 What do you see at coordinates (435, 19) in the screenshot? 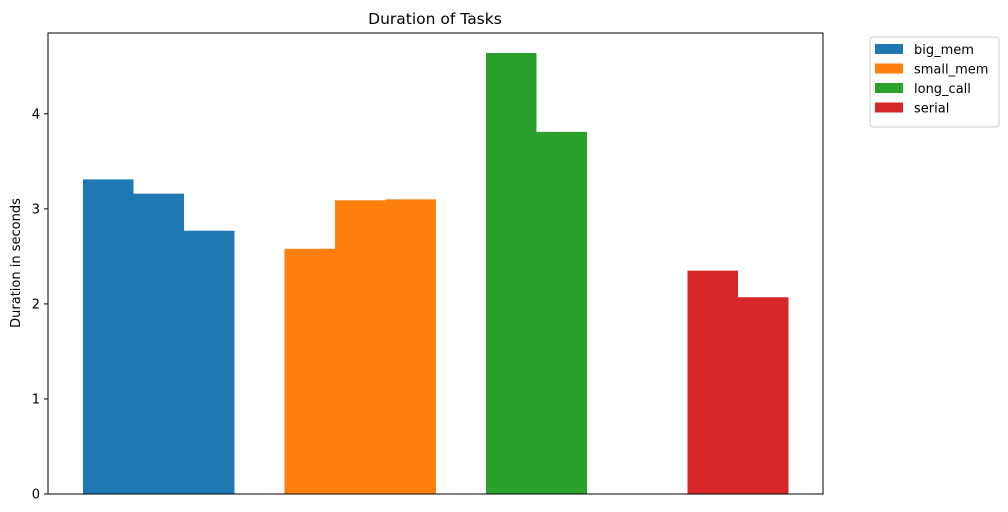
I see `chart-title: Duration of Tasks` at bounding box center [435, 19].